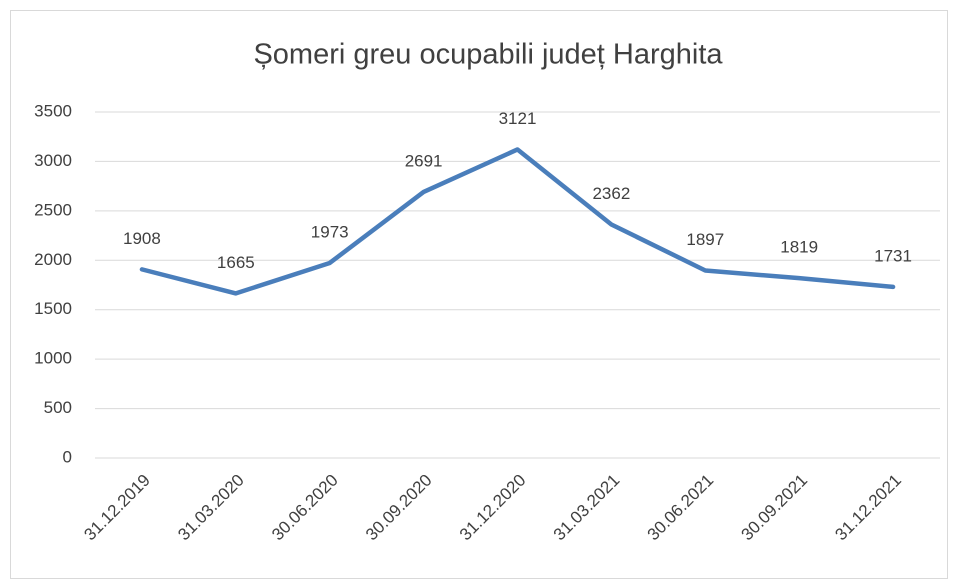  What do you see at coordinates (488, 55) in the screenshot?
I see `chart-title: Șomeri greu ocupabili județ Harghita` at bounding box center [488, 55].